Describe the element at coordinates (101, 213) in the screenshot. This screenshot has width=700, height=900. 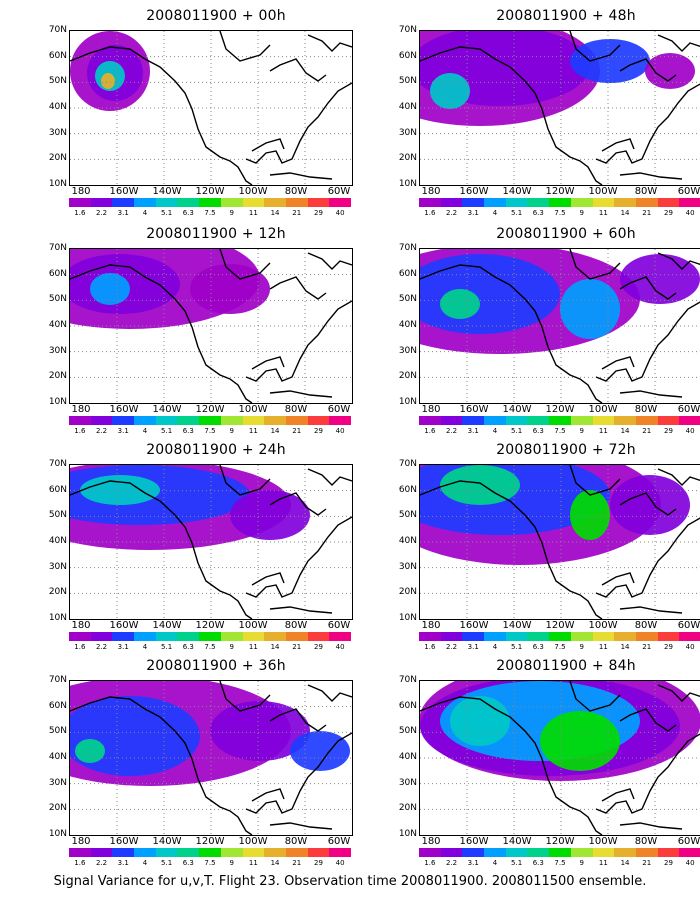
I see `colorbar-label: 2.2` at that location.